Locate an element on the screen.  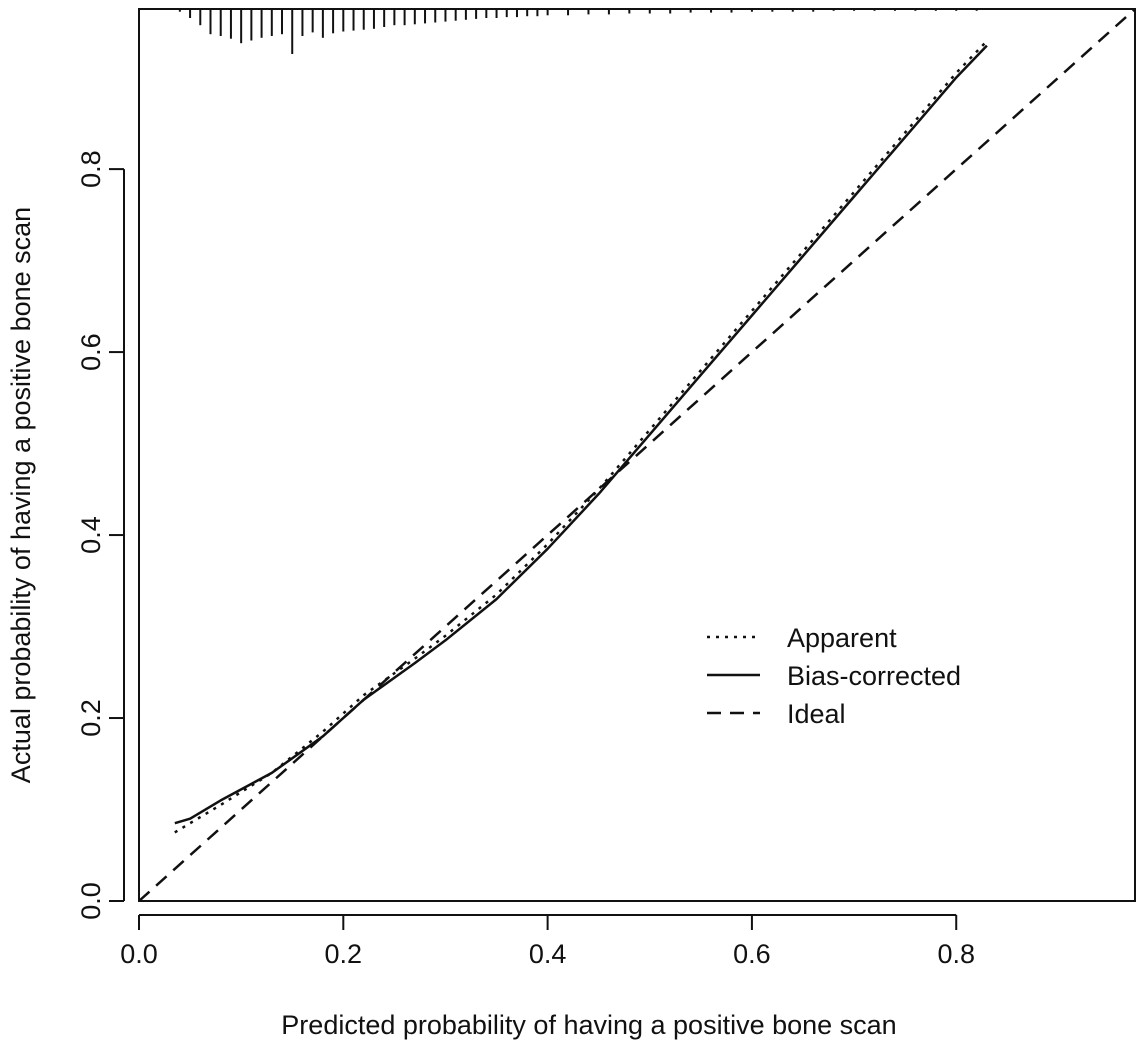
y-axis: 0.0 0.2 0.4 0.6 0.8 is located at coordinates (100, 535).